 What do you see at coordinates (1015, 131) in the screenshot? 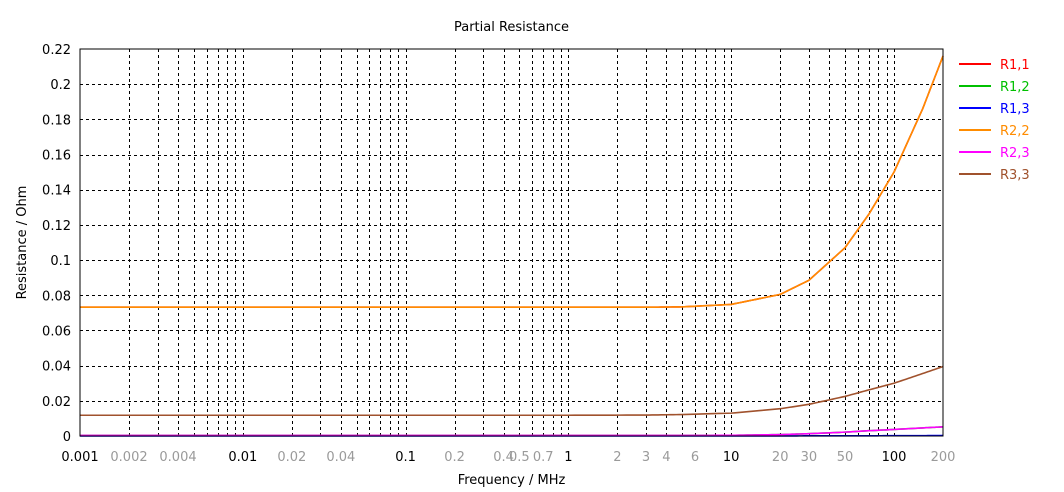
I see `legend-label: R2,2` at bounding box center [1015, 131].